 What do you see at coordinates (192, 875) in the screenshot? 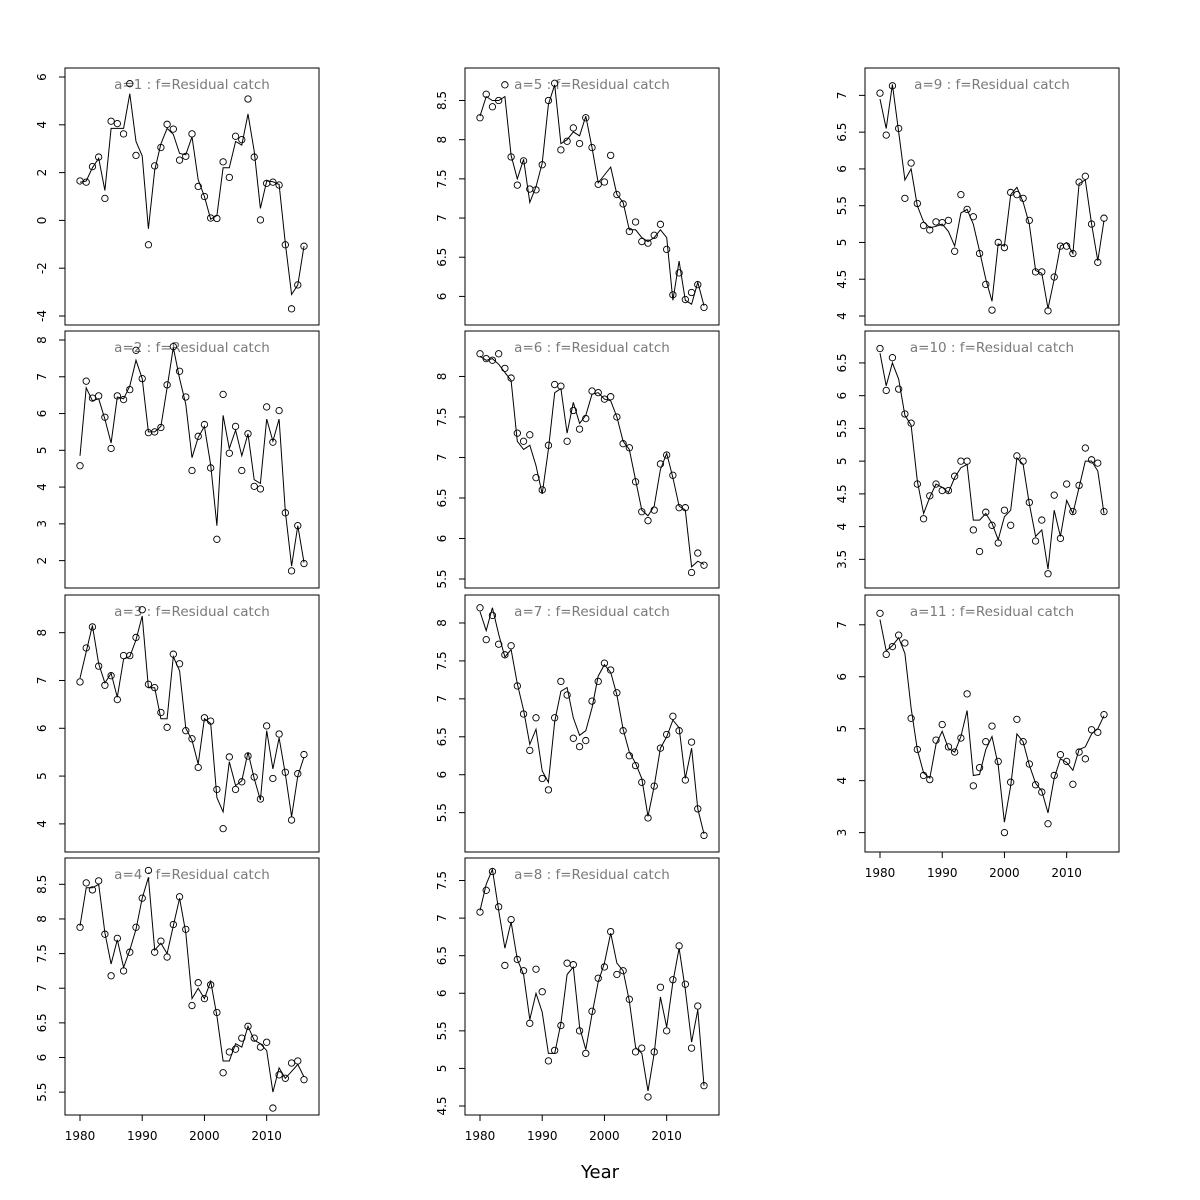
I see `panel-title: a=4 : f=Residual catch` at bounding box center [192, 875].